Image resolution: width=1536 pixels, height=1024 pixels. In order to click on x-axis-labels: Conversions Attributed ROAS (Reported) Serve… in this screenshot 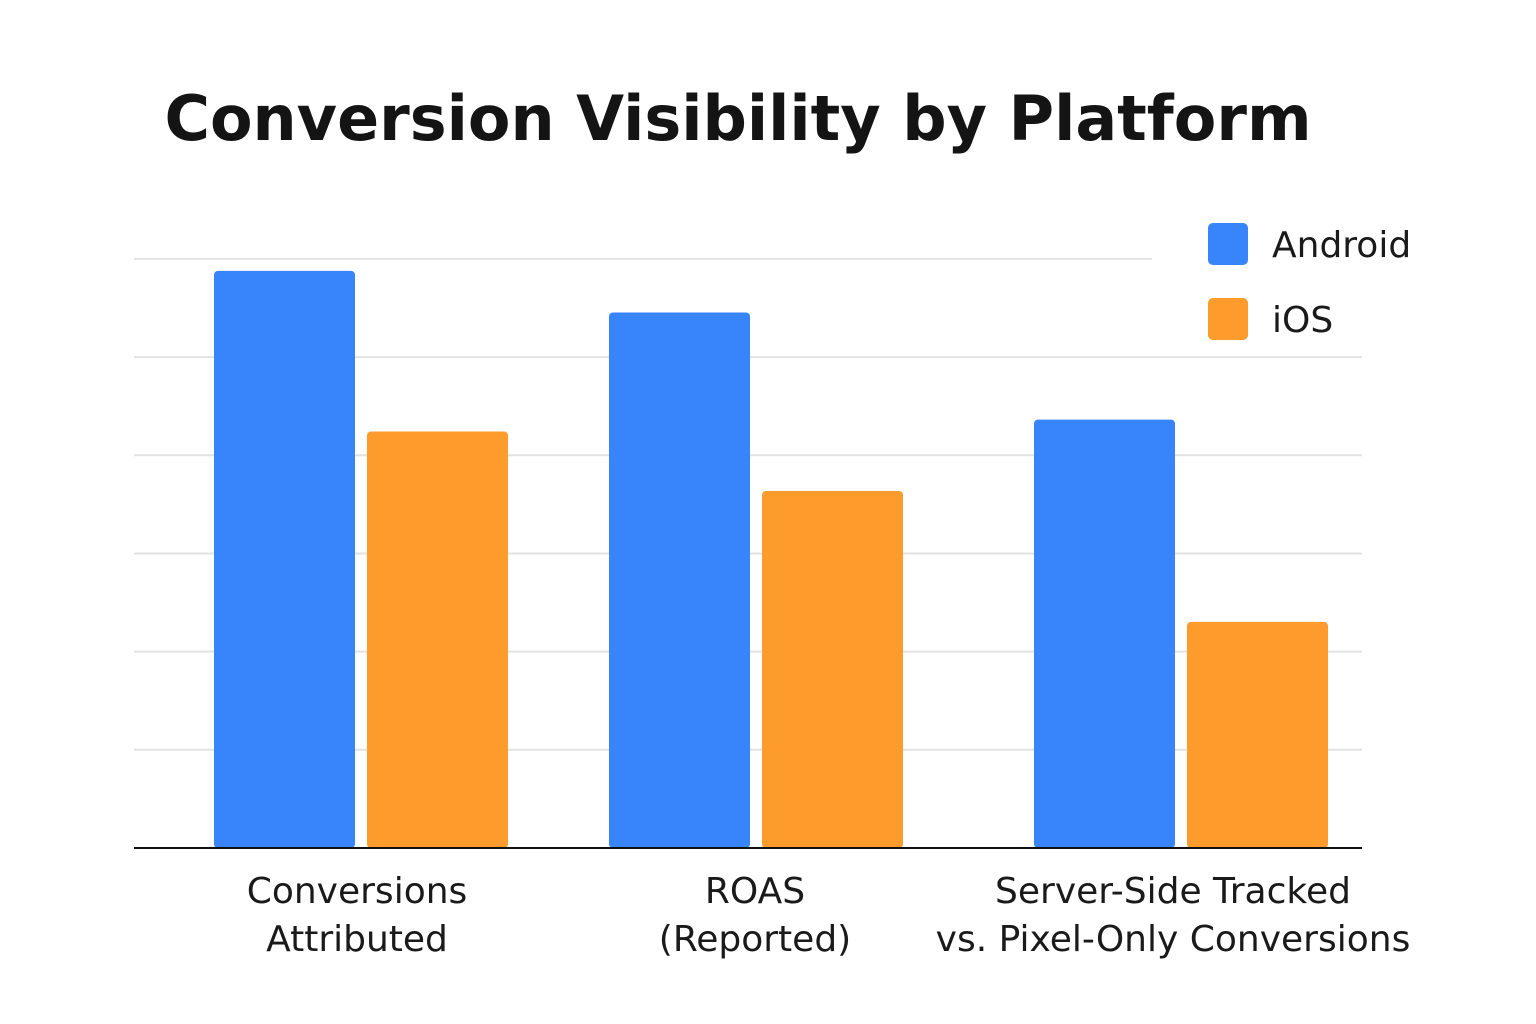, I will do `click(829, 915)`.